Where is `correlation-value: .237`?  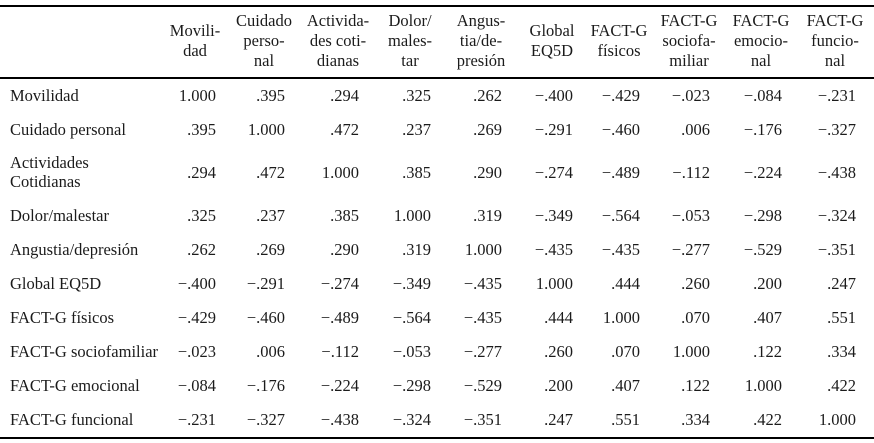
correlation-value: .237 is located at coordinates (270, 216).